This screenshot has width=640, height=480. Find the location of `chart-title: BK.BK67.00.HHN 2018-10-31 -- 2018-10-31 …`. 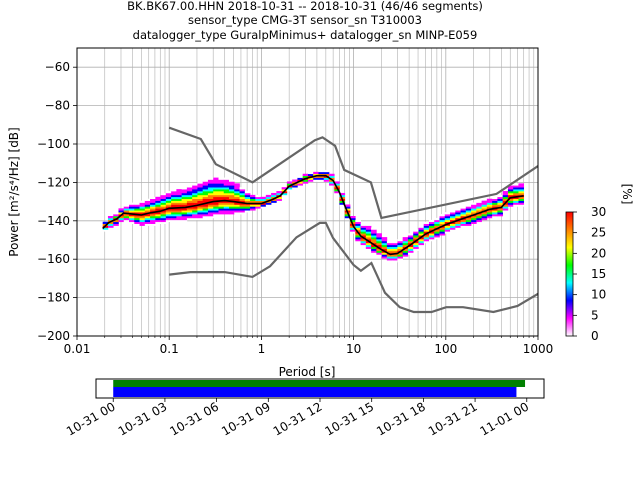

chart-title: BK.BK67.00.HHN 2018-10-31 -- 2018-10-31 … is located at coordinates (305, 21).